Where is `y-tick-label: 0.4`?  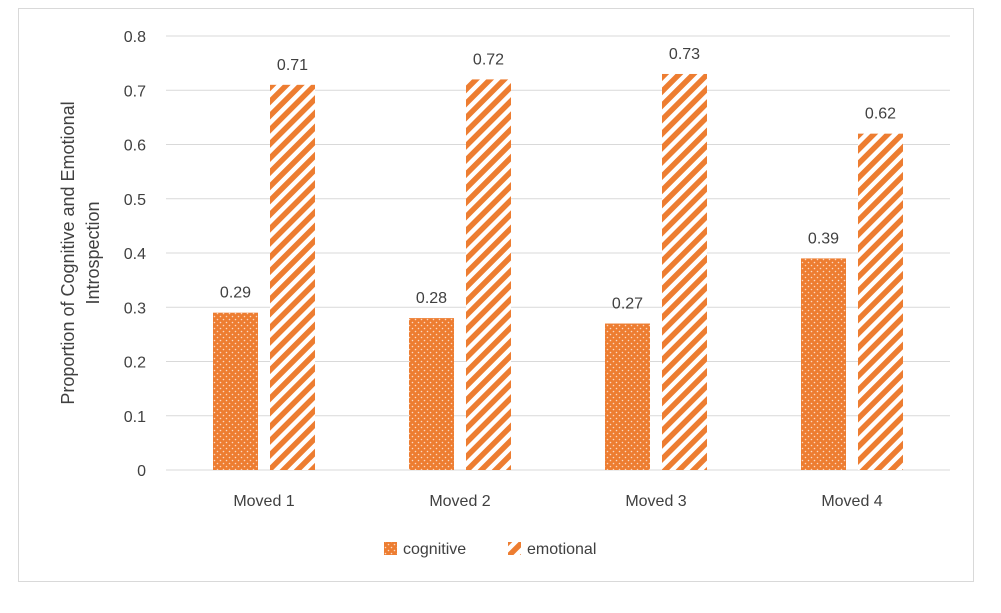 y-tick-label: 0.4 is located at coordinates (135, 254).